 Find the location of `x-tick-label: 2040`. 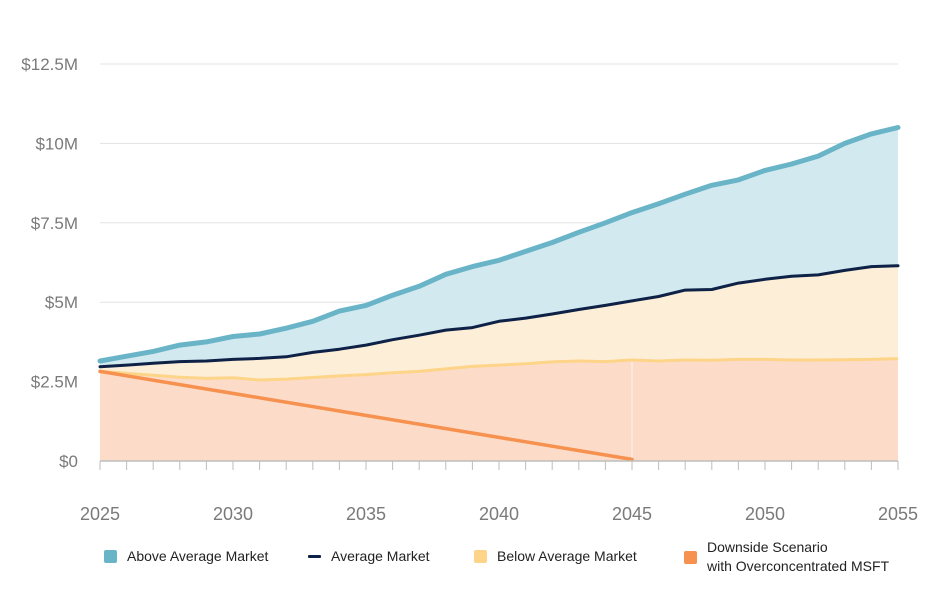

x-tick-label: 2040 is located at coordinates (499, 514).